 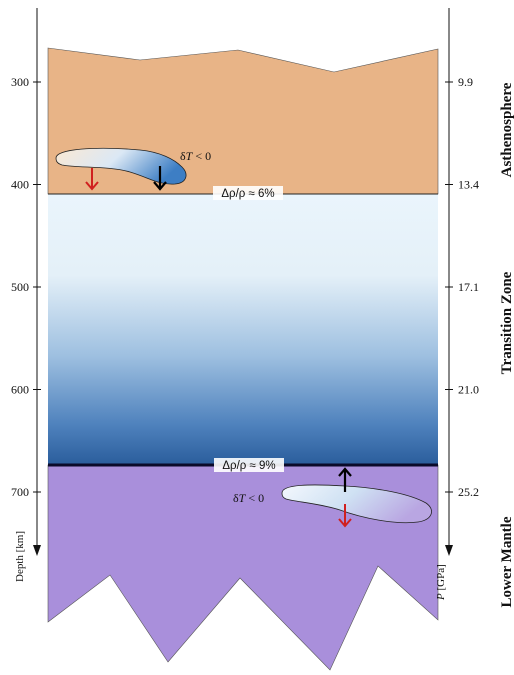 What do you see at coordinates (160, 178) in the screenshot?
I see `upper-slab-black-arrow` at bounding box center [160, 178].